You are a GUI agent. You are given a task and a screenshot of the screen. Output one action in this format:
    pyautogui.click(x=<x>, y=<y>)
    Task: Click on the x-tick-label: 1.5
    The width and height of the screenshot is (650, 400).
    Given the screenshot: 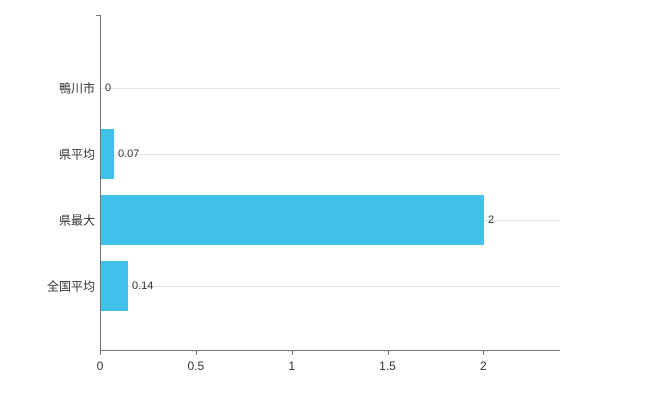 What is the action you would take?
    pyautogui.click(x=387, y=366)
    